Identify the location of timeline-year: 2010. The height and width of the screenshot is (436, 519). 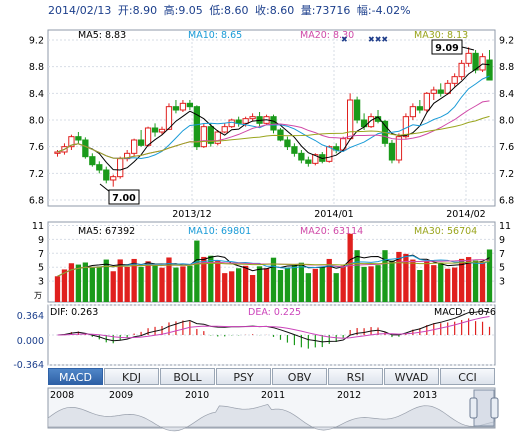
(197, 395).